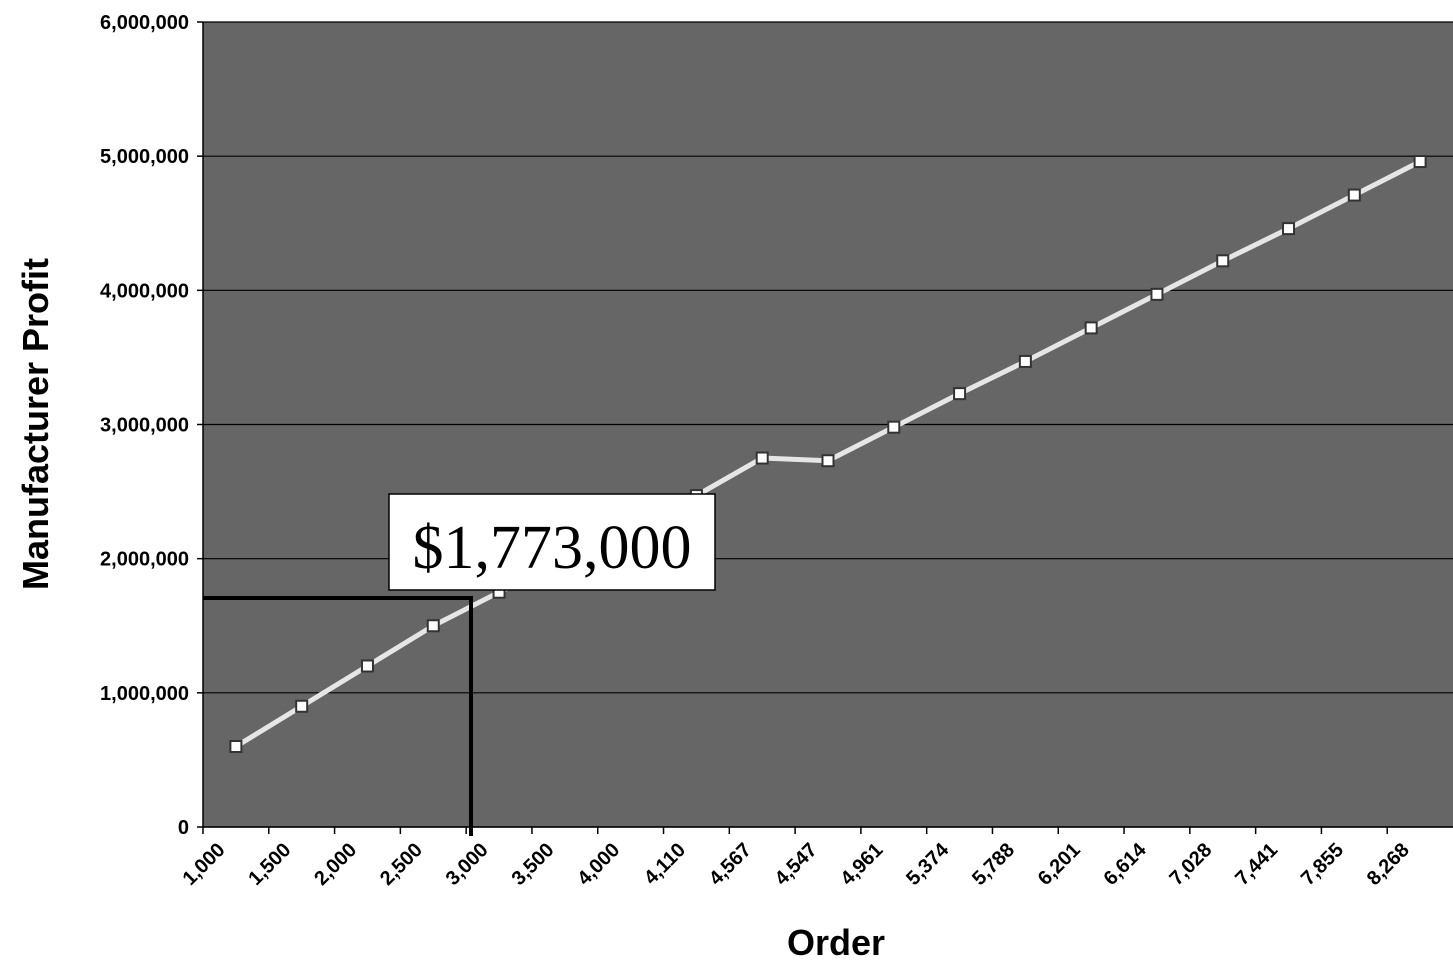  I want to click on x-tick-label: 6,614, so click(1126, 864).